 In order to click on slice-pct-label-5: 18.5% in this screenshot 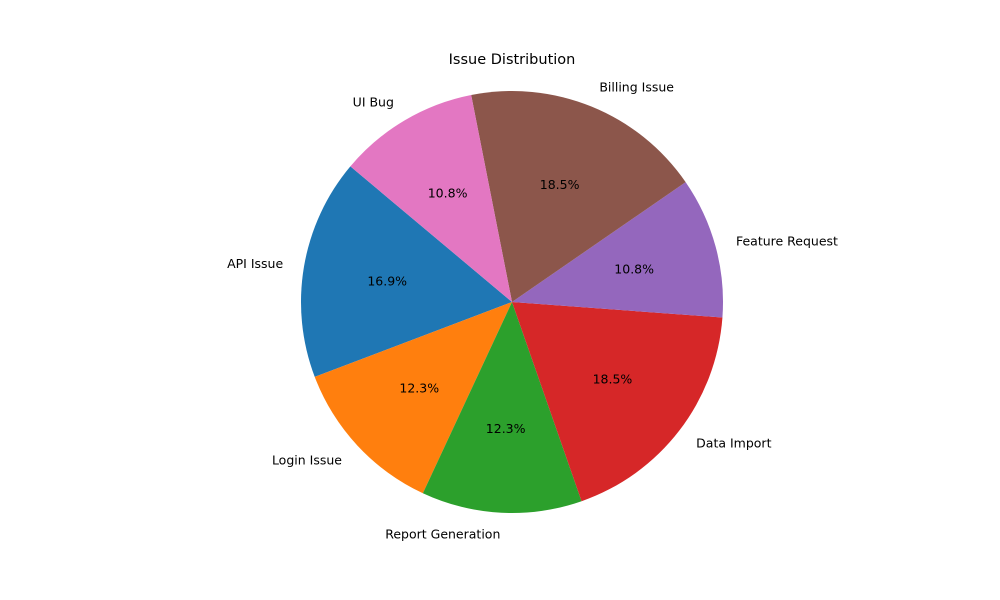, I will do `click(560, 184)`.